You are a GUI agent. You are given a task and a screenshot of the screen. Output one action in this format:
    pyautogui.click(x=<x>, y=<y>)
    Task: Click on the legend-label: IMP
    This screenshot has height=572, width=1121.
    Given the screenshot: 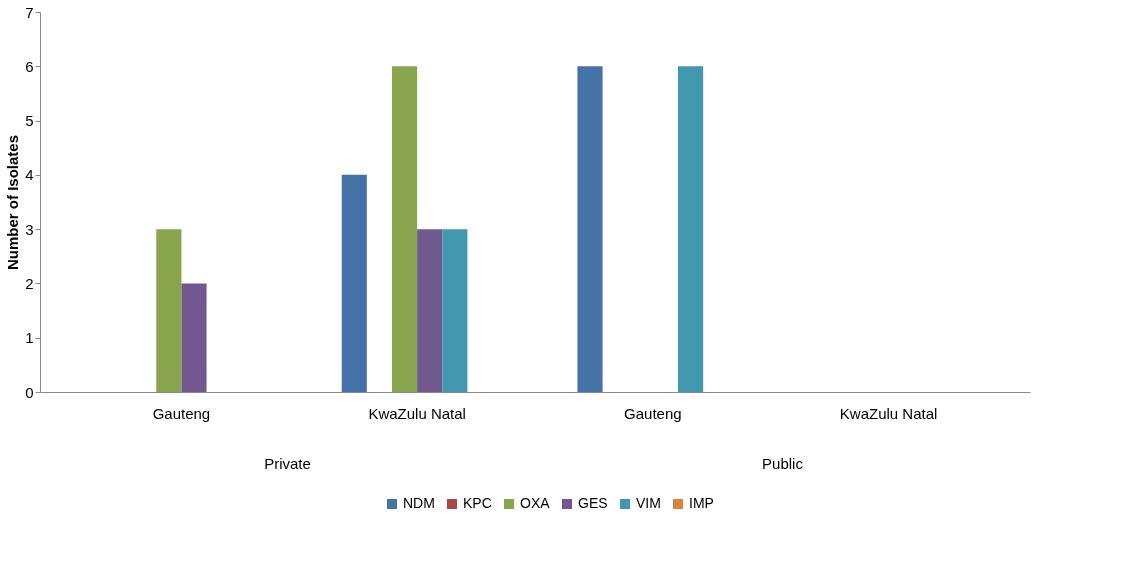 What is the action you would take?
    pyautogui.click(x=701, y=503)
    